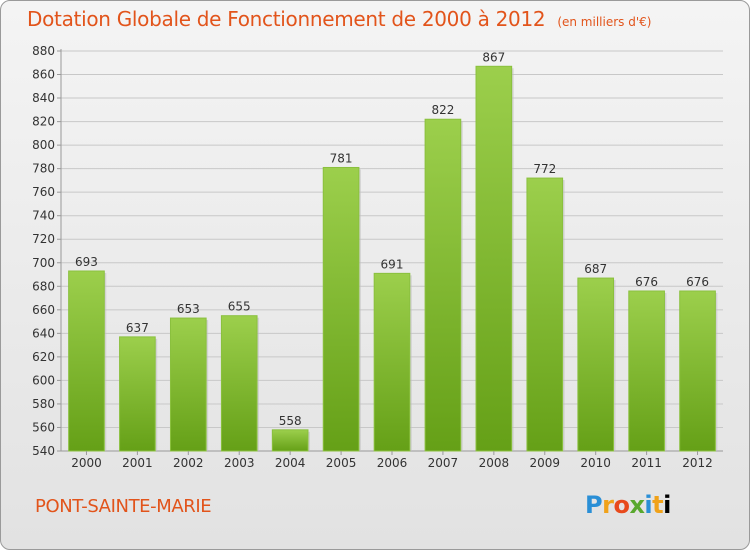 This screenshot has width=750, height=550. What do you see at coordinates (443, 463) in the screenshot?
I see `x-tick-label: 2007` at bounding box center [443, 463].